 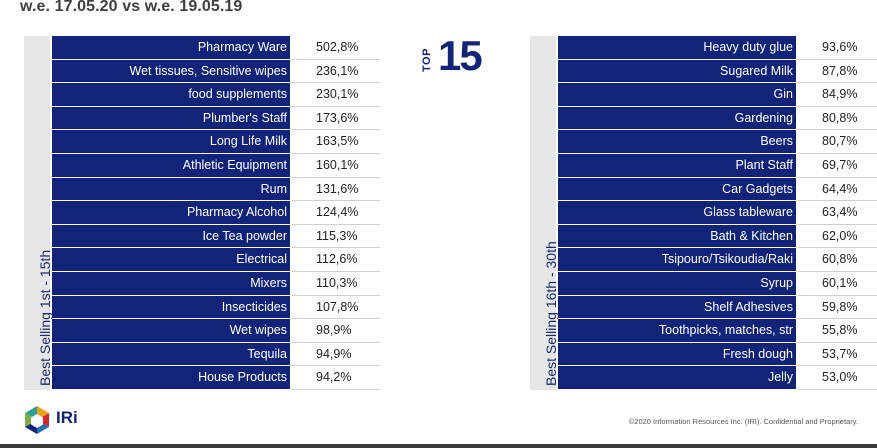 What do you see at coordinates (171, 330) in the screenshot?
I see `category-label: Wet wipes` at bounding box center [171, 330].